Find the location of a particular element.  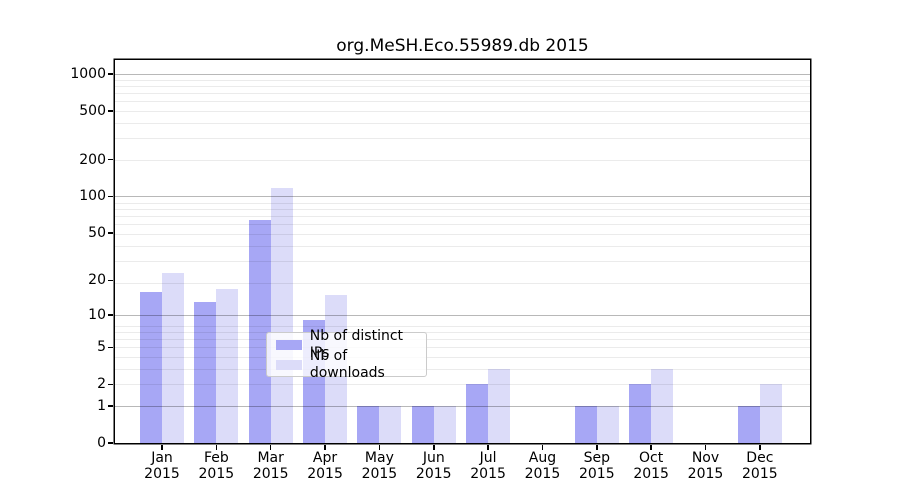

y-axis-tick-label: 500 is located at coordinates (92, 110).